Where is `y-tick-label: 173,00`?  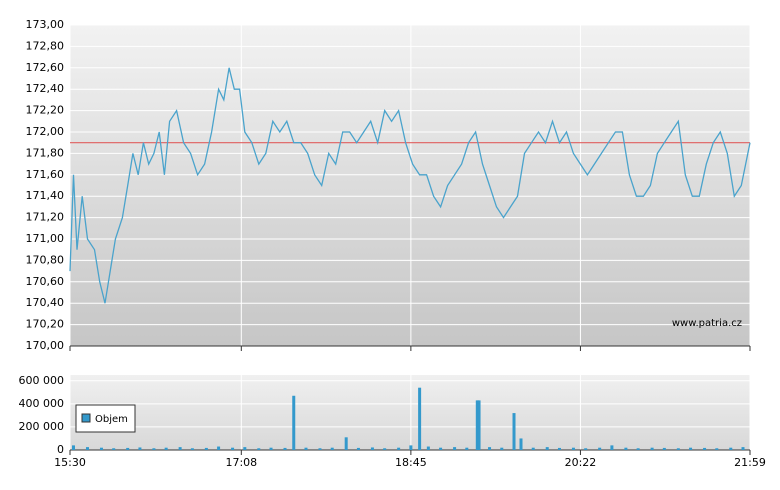 y-tick-label: 173,00 is located at coordinates (45, 24).